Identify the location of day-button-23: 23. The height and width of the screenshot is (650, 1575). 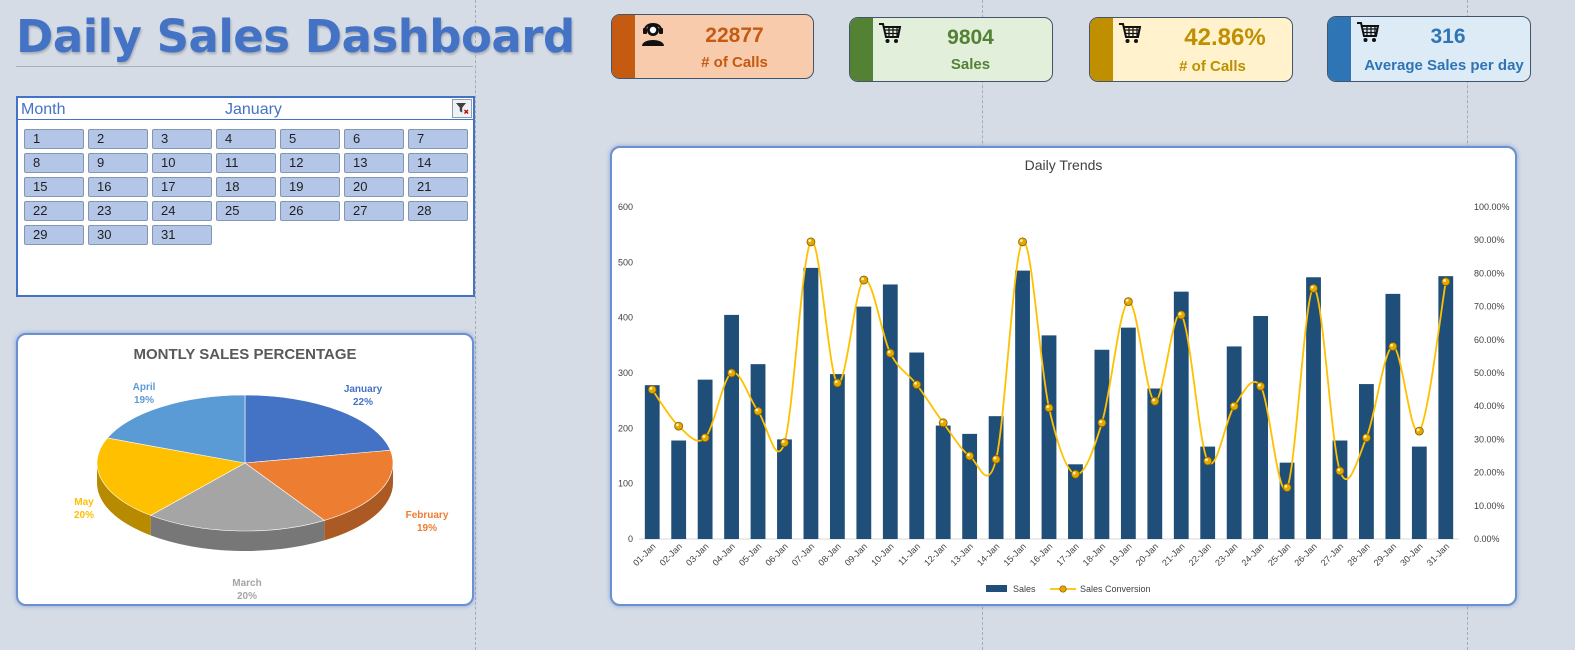
(118, 211).